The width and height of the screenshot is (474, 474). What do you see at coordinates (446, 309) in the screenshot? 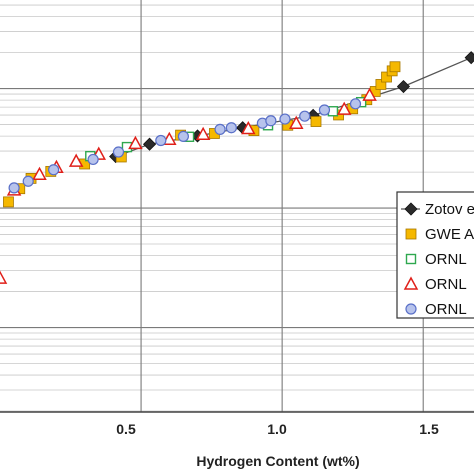
I see `legend-label-ornl-circles: ORNL` at bounding box center [446, 309].